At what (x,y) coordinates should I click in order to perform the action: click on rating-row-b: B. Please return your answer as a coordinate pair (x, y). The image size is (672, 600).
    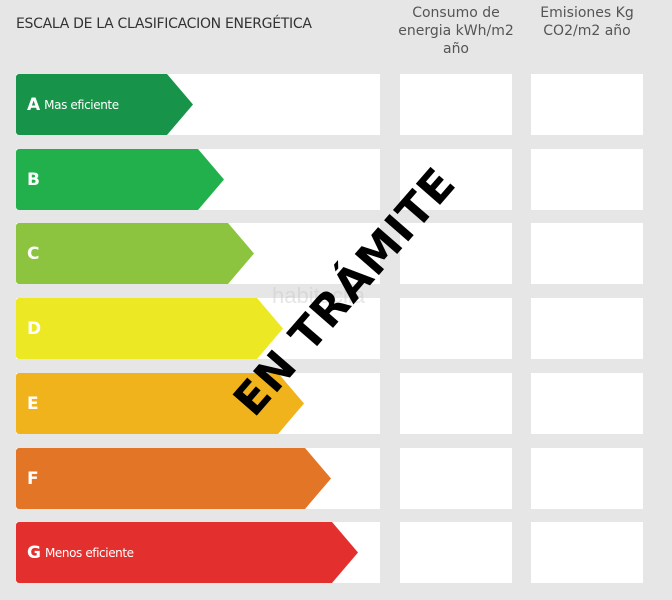
    Looking at the image, I should click on (198, 179).